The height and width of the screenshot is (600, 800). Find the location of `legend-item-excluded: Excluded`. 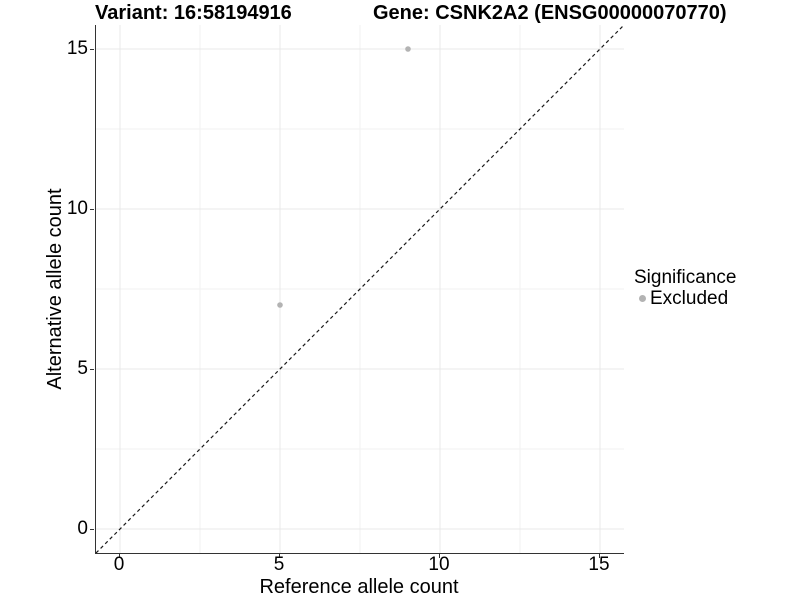

legend-item-excluded: Excluded is located at coordinates (685, 298).